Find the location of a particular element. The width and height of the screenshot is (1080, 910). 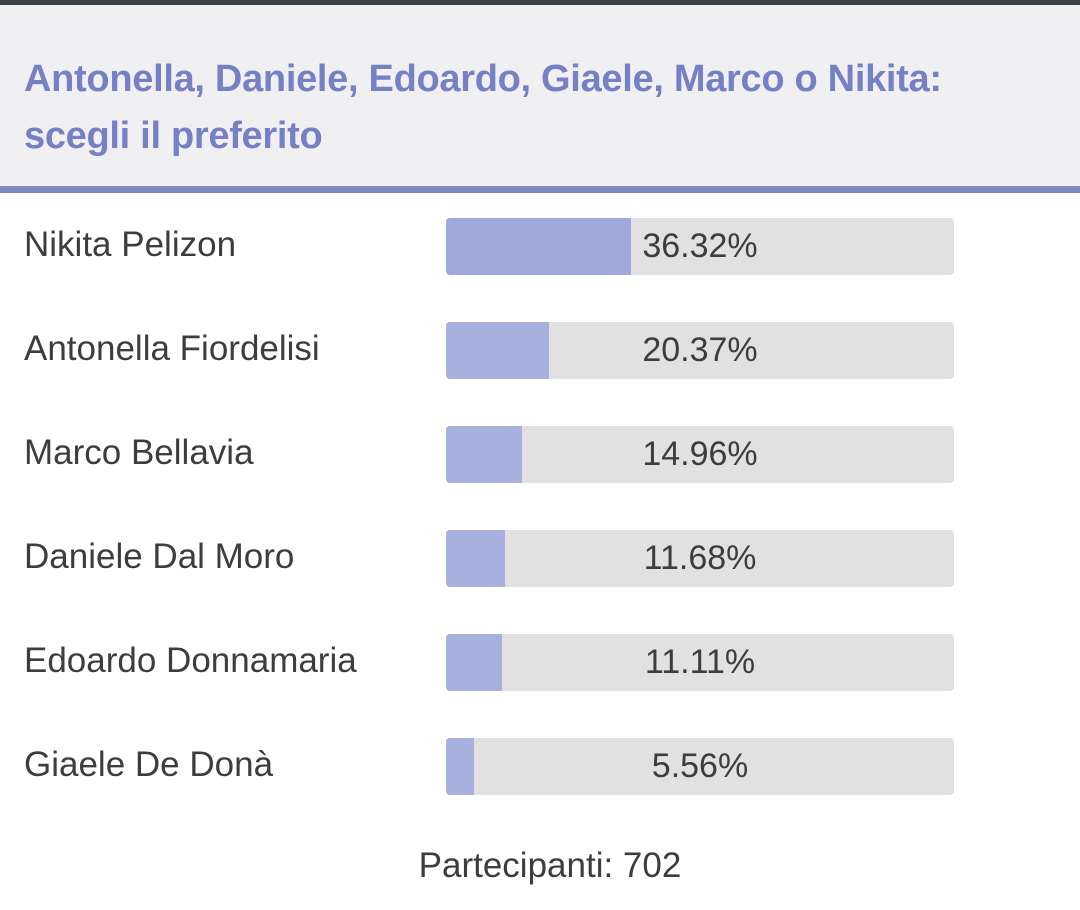

result-bar: 11.11% is located at coordinates (700, 662).